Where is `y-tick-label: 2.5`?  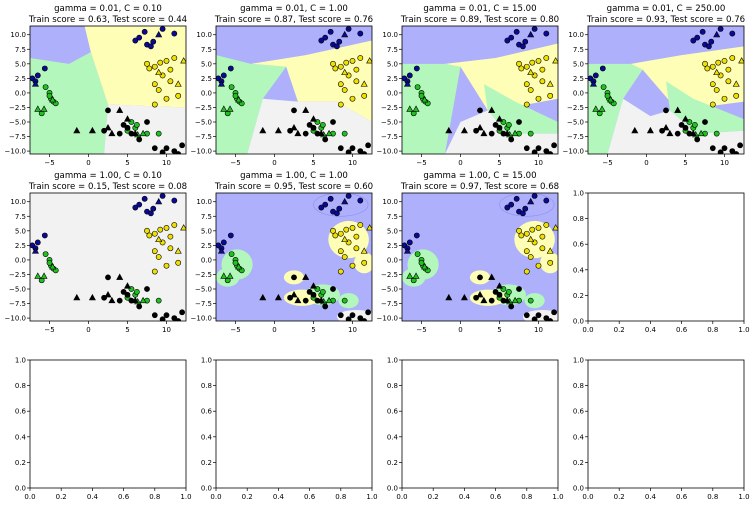 y-tick-label: 2.5 is located at coordinates (206, 246).